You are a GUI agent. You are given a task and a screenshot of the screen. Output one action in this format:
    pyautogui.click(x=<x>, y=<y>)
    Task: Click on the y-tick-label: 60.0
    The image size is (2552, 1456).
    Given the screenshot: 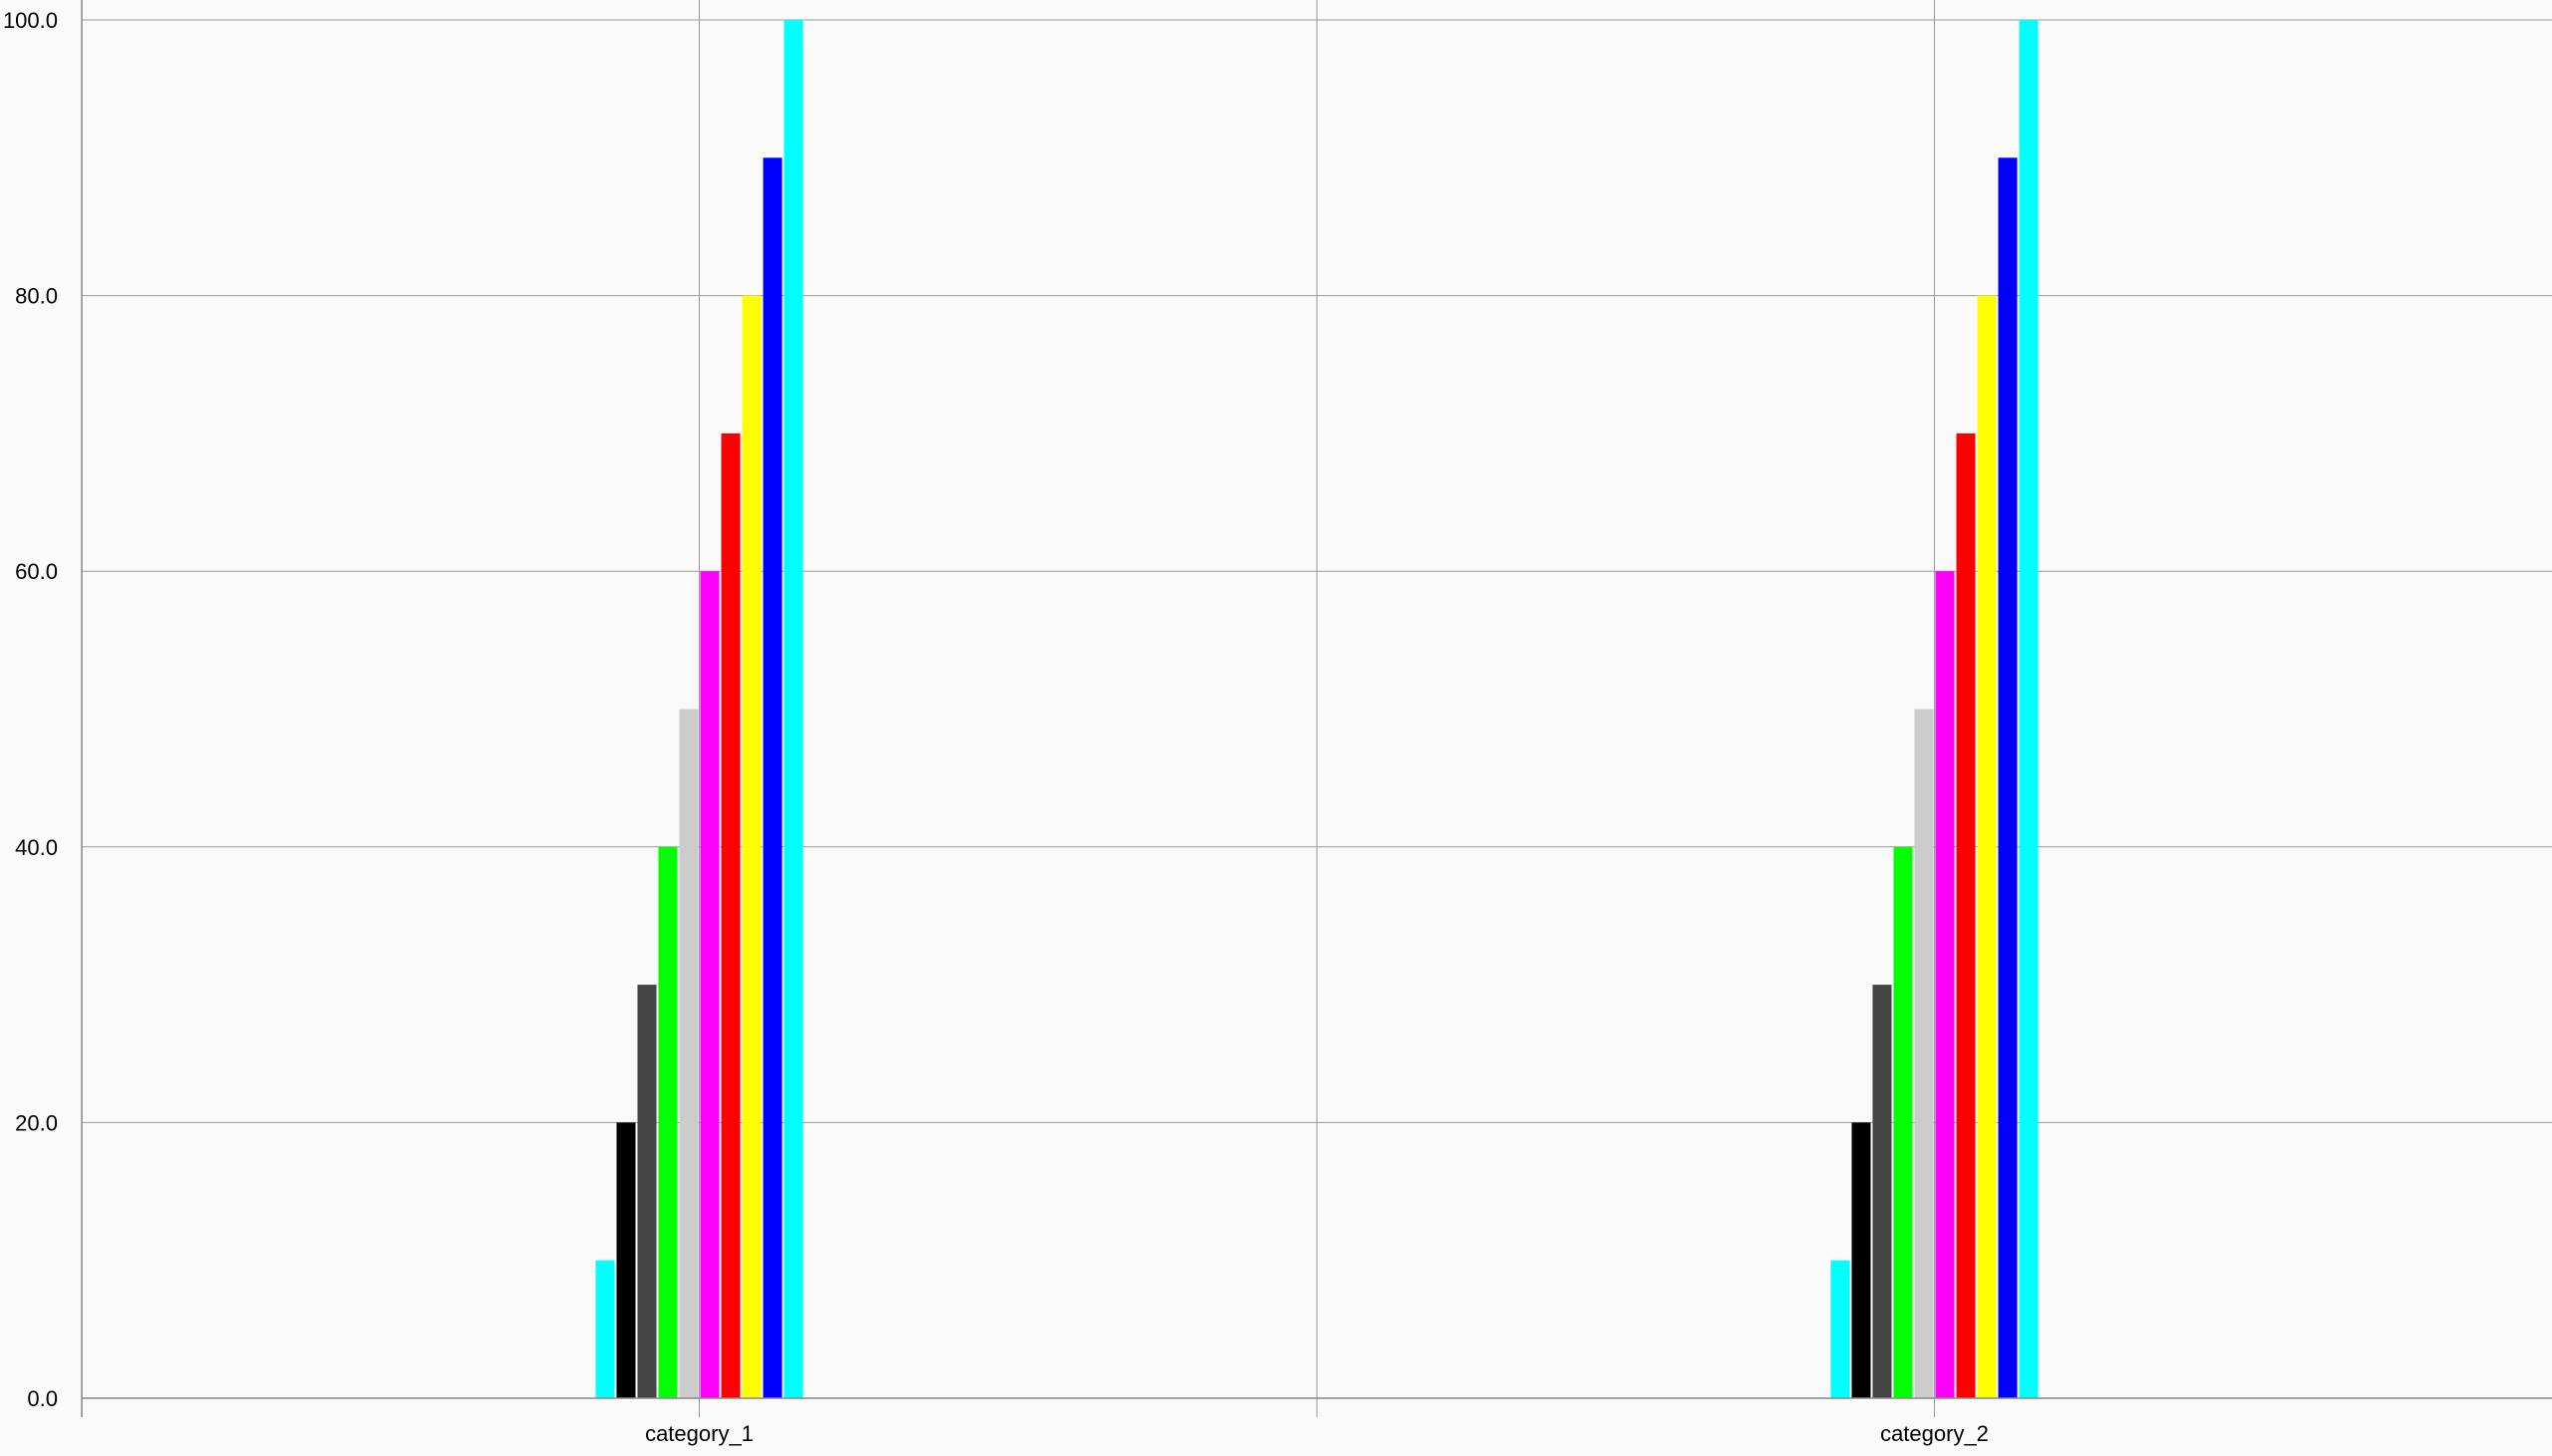 What is the action you would take?
    pyautogui.click(x=36, y=571)
    